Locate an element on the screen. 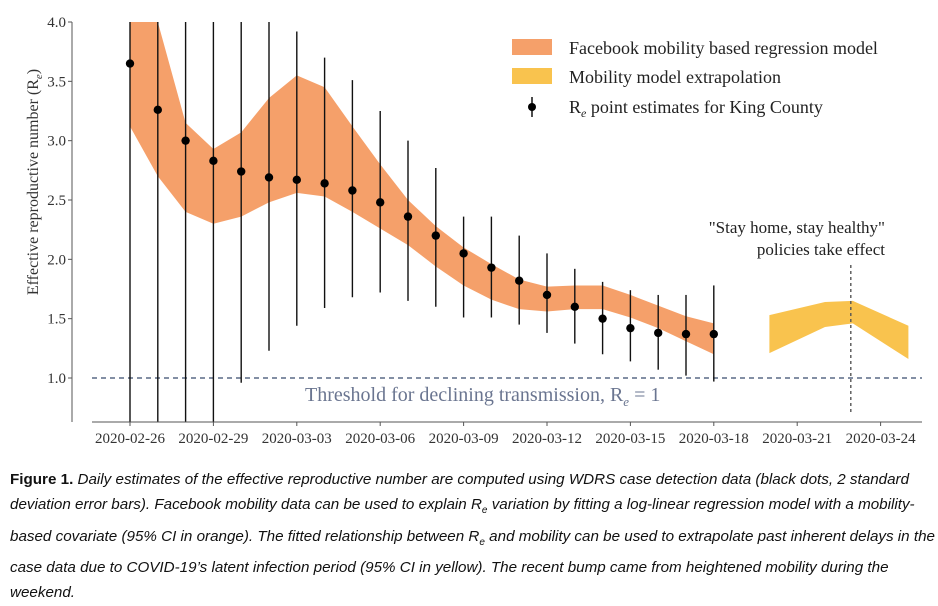  caption-re-1: Re is located at coordinates (479, 506).